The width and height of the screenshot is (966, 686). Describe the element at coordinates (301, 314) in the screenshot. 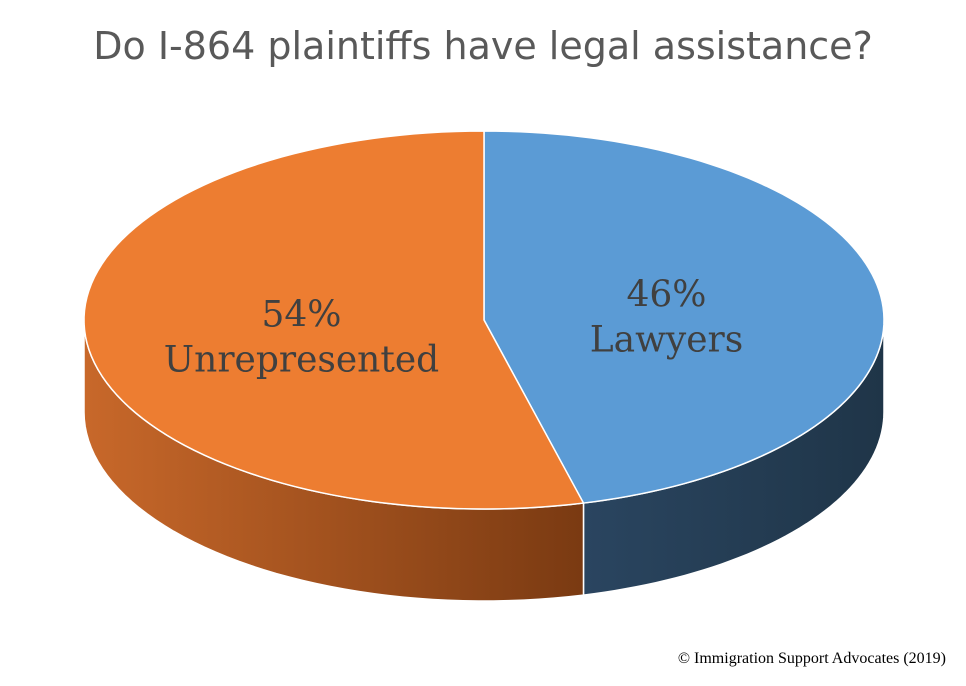

I see `slice-percent-unrepresented: 54%` at that location.